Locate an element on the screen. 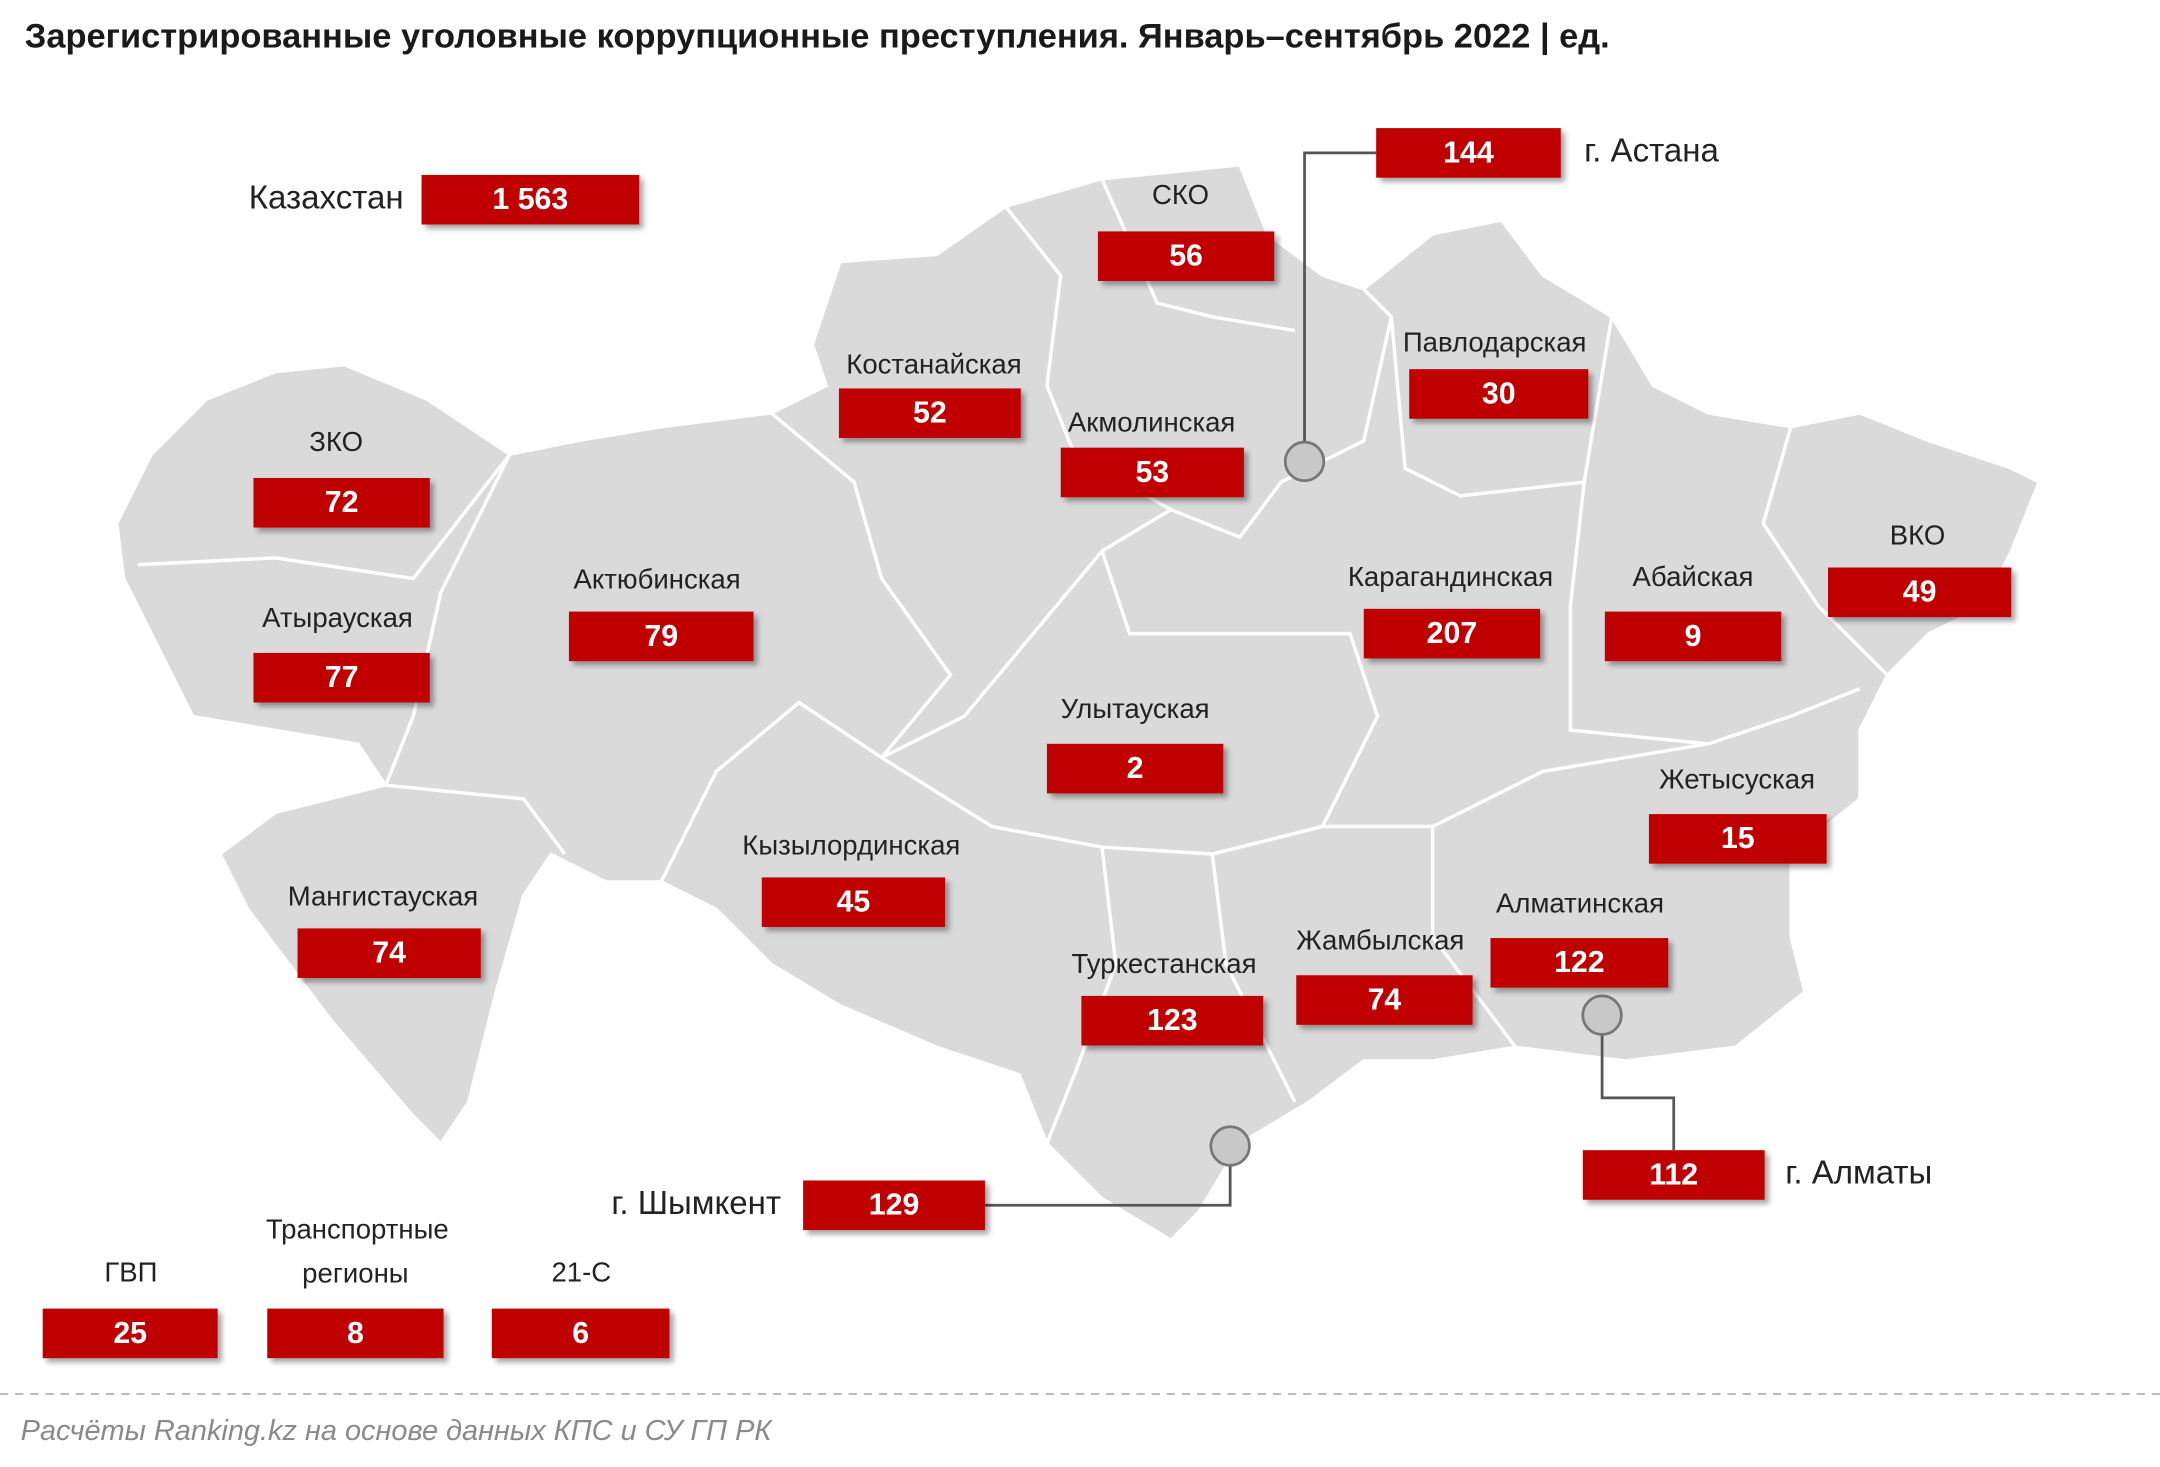 Image resolution: width=2160 pixels, height=1467 pixels. region-group: 74 Жамбылская is located at coordinates (1384, 974).